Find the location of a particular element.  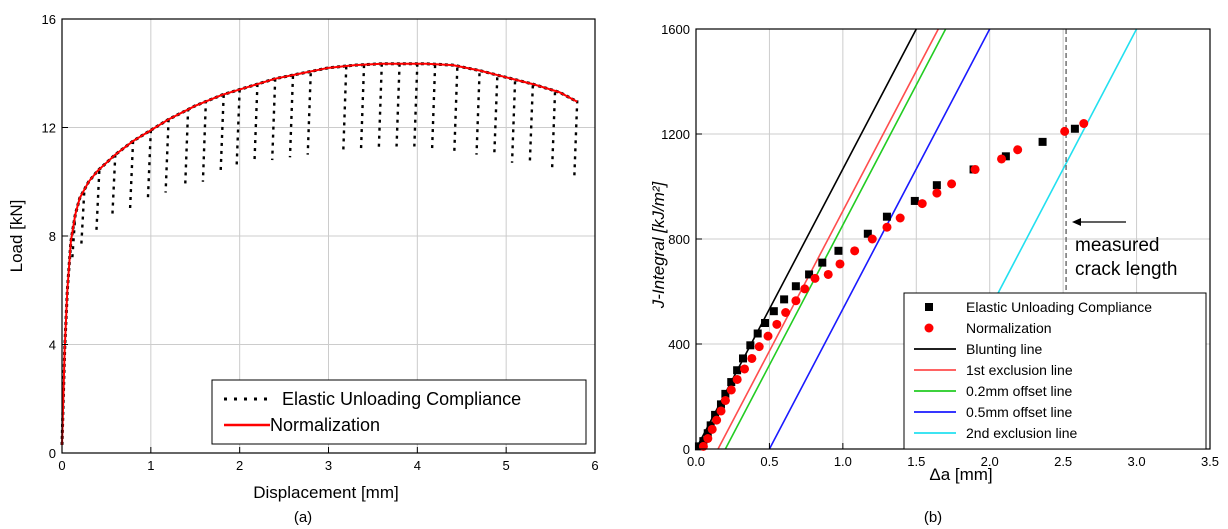

legend-label: 1st exclusion line is located at coordinates (1019, 370).